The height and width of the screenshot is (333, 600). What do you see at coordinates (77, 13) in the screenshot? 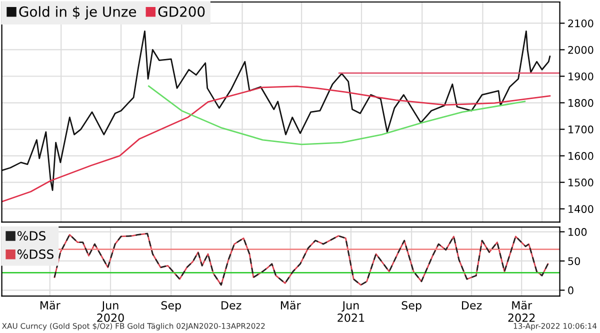
I see `legend-label: Gold in $ je Unze` at bounding box center [77, 13].